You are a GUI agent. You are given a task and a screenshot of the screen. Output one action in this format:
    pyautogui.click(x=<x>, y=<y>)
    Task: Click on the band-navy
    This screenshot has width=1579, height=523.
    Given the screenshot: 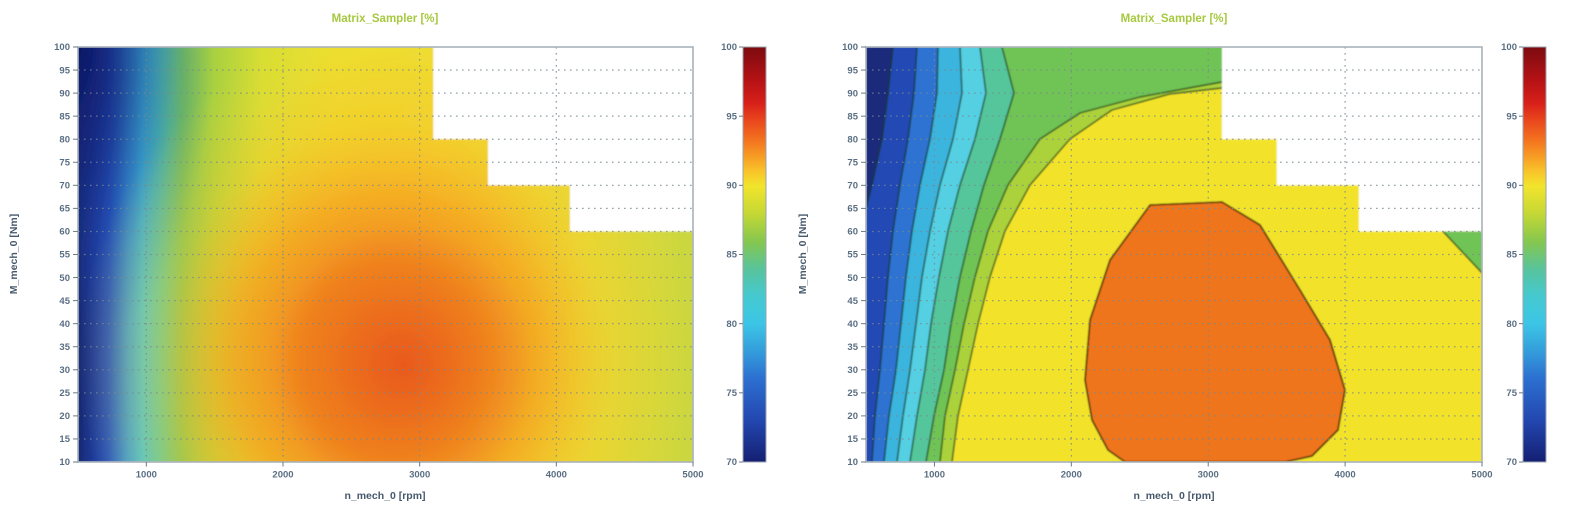 What is the action you would take?
    pyautogui.click(x=879, y=127)
    